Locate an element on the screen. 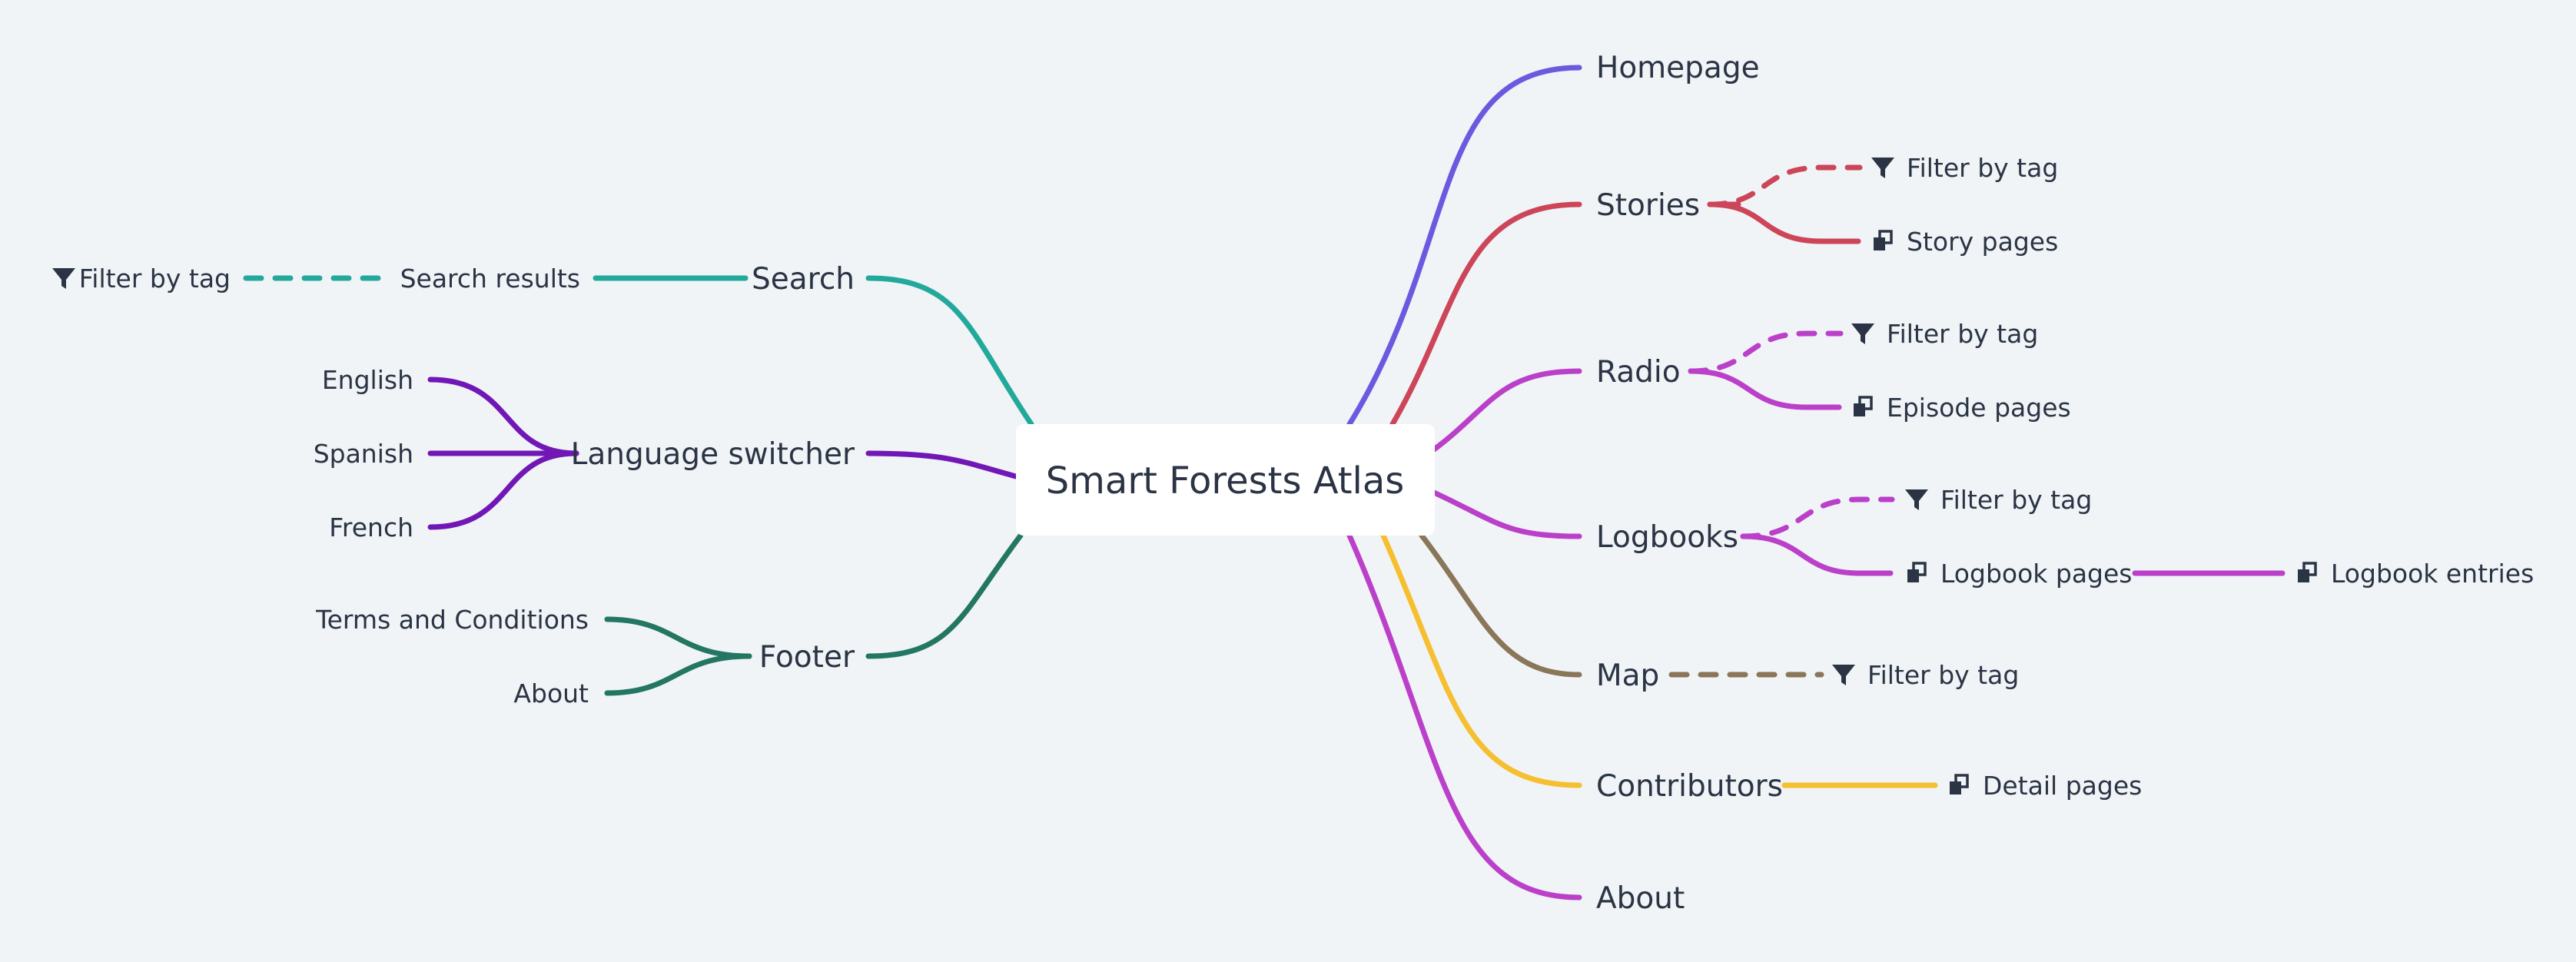 The height and width of the screenshot is (962, 2576). node-map: Map is located at coordinates (1627, 675).